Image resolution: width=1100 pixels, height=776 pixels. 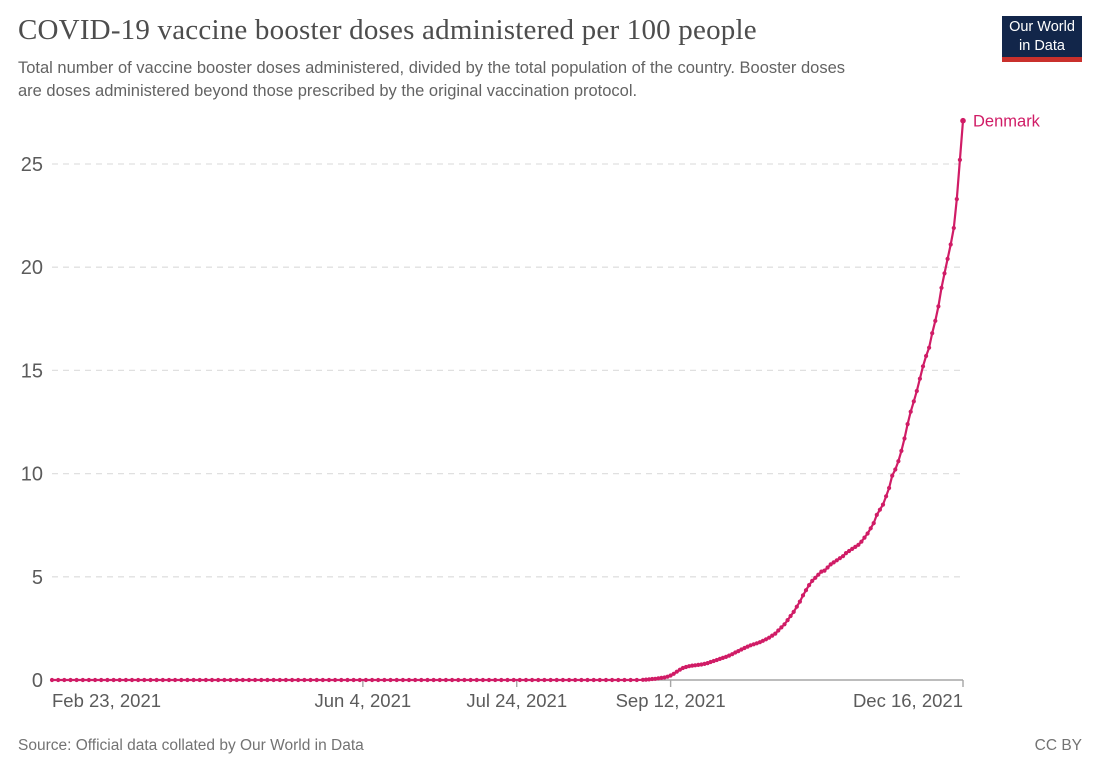 I want to click on series-label-denmark: Denmark, so click(x=1007, y=122).